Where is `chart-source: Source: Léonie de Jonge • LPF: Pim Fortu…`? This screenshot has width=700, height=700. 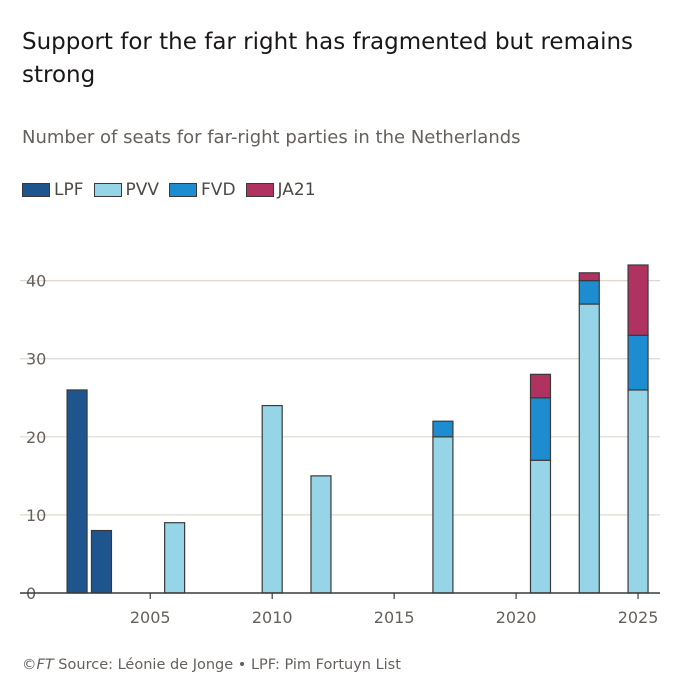
chart-source: Source: Léonie de Jonge • LPF: Pim Fortu… is located at coordinates (227, 665).